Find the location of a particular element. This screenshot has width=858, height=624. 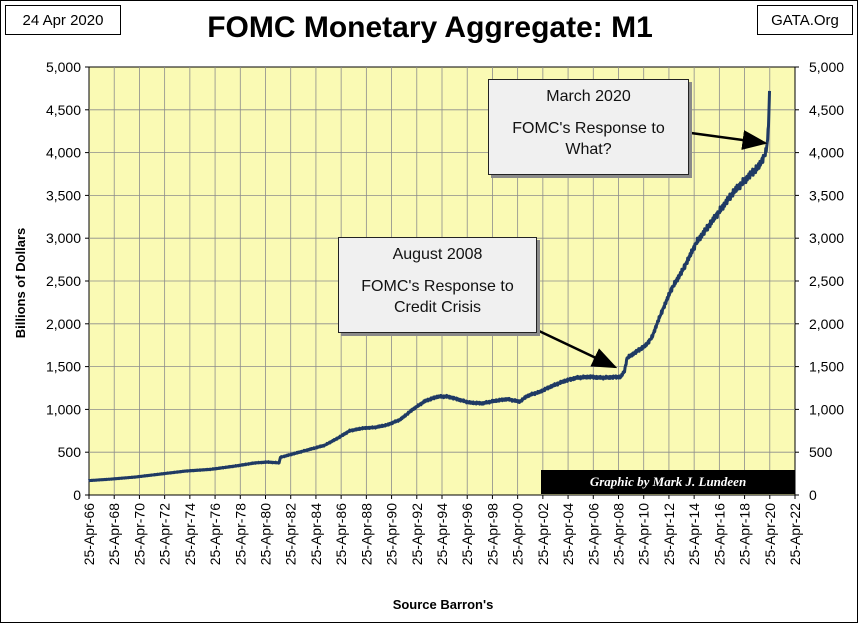

date-badge: 24 Apr 2020 is located at coordinates (63, 20).